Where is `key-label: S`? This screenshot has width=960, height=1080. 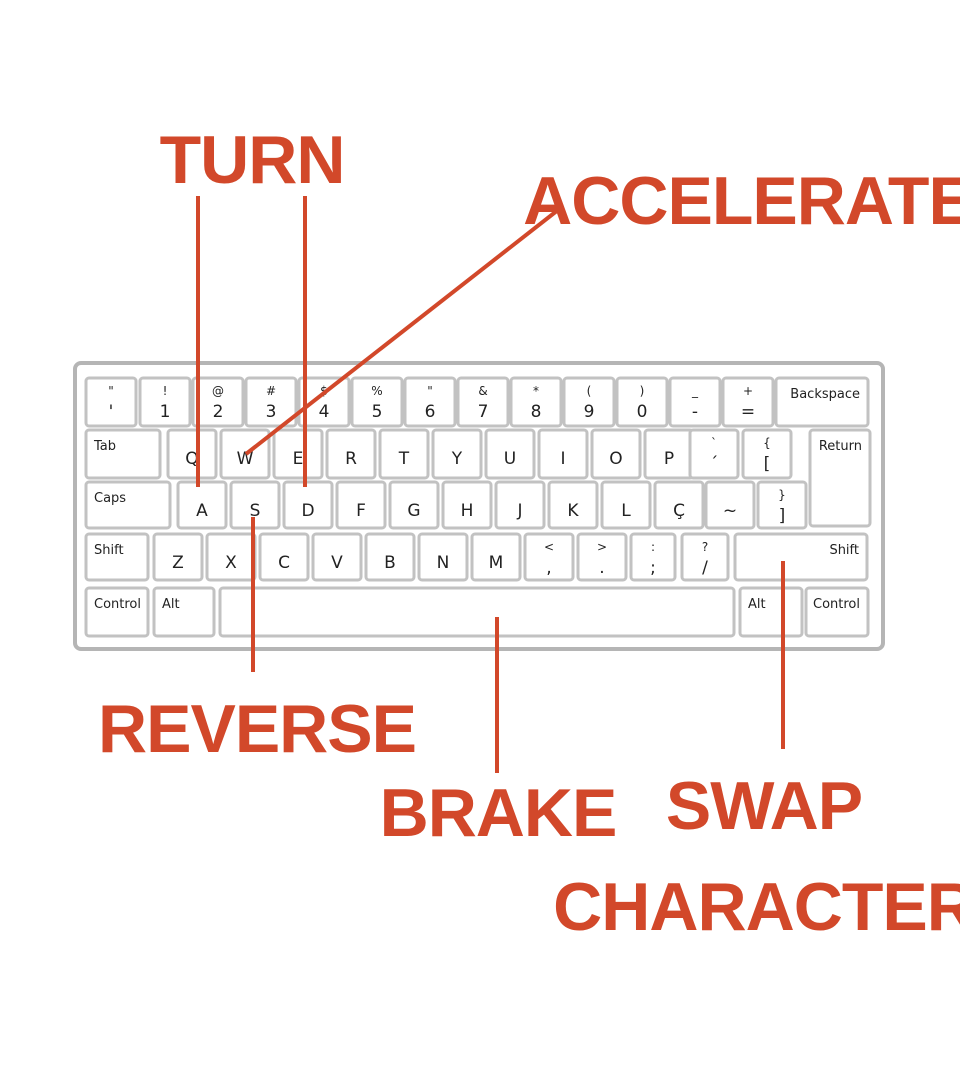 key-label: S is located at coordinates (255, 511).